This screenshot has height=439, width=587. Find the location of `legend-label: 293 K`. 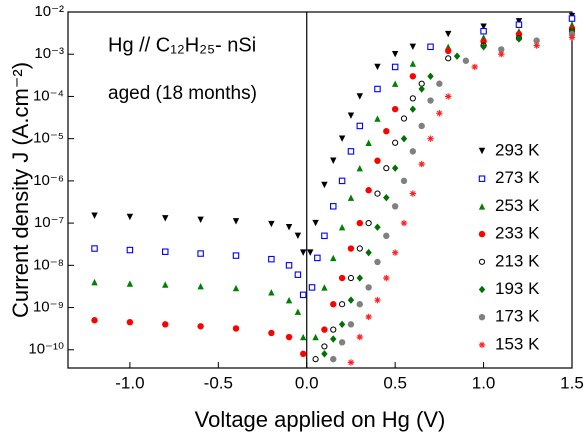

legend-label: 293 K is located at coordinates (517, 149).